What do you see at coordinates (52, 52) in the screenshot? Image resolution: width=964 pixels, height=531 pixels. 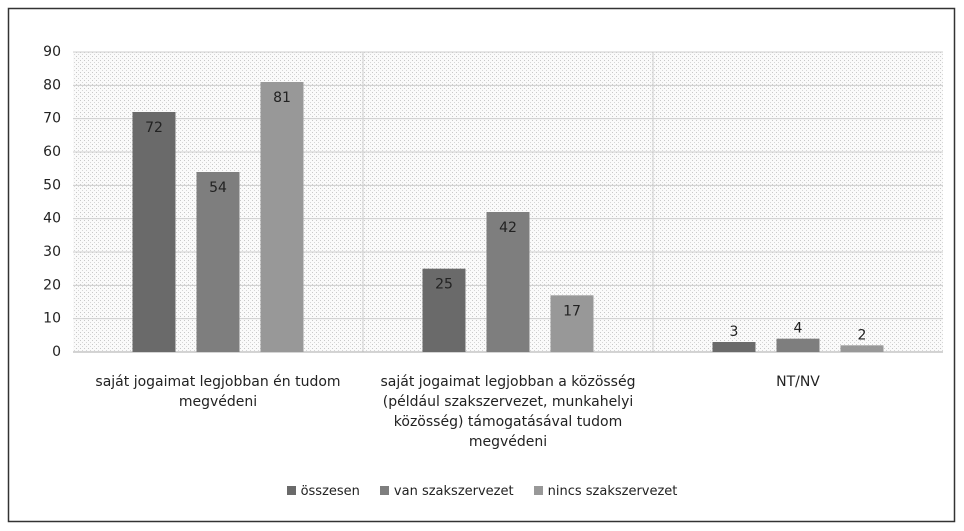 I see `y-tick-label: 90` at bounding box center [52, 52].